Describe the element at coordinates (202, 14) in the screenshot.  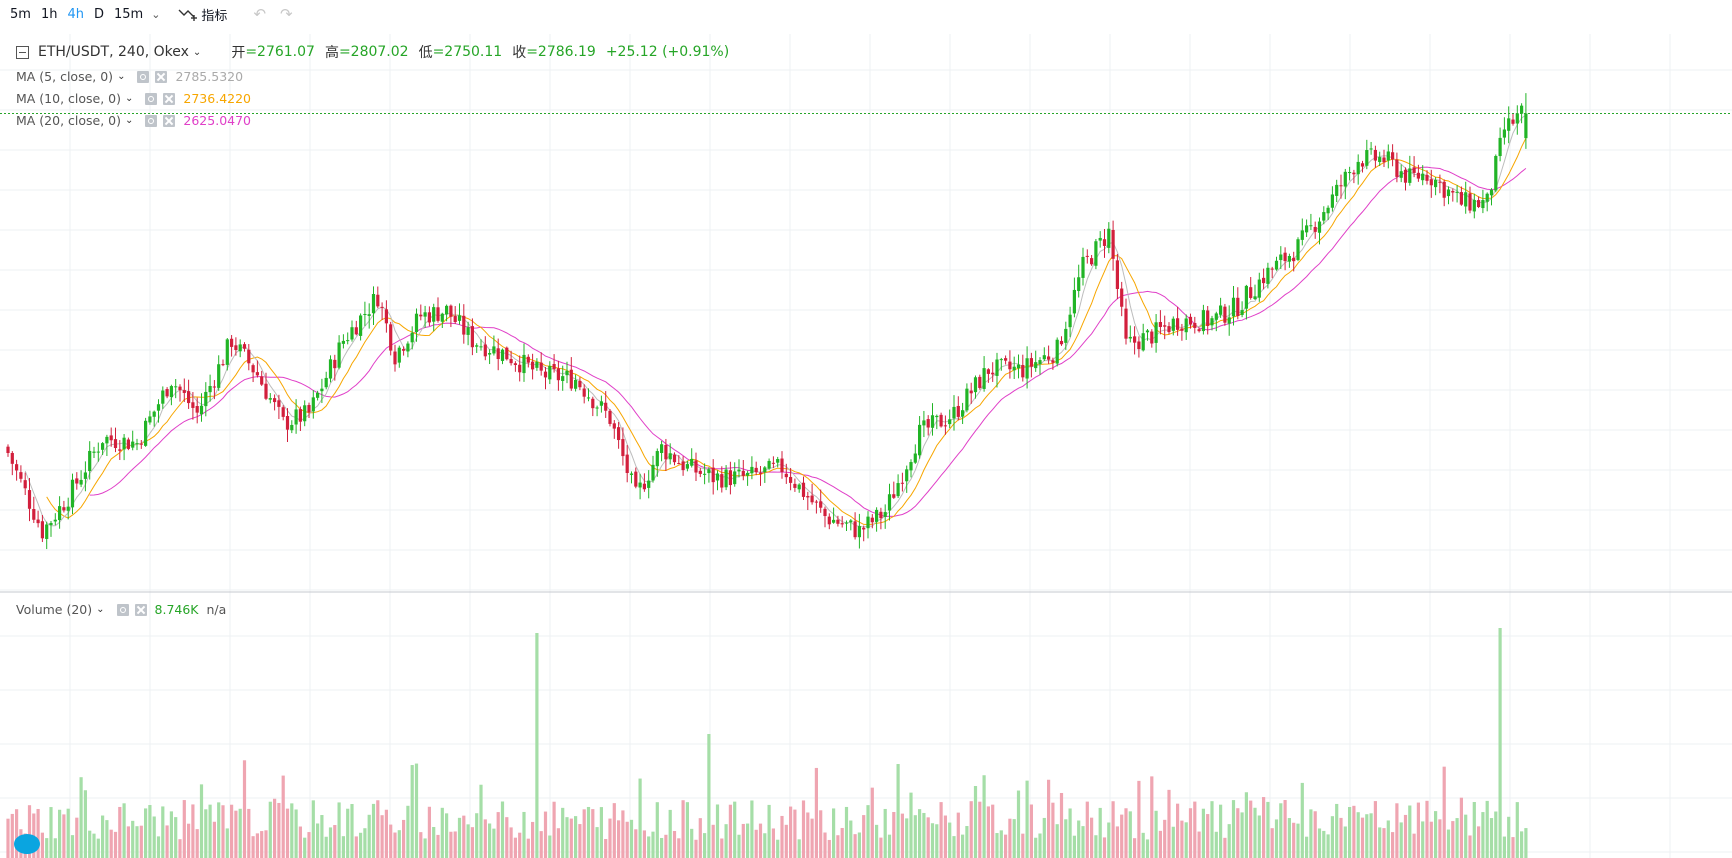
I see `indicators-button: 指标` at that location.